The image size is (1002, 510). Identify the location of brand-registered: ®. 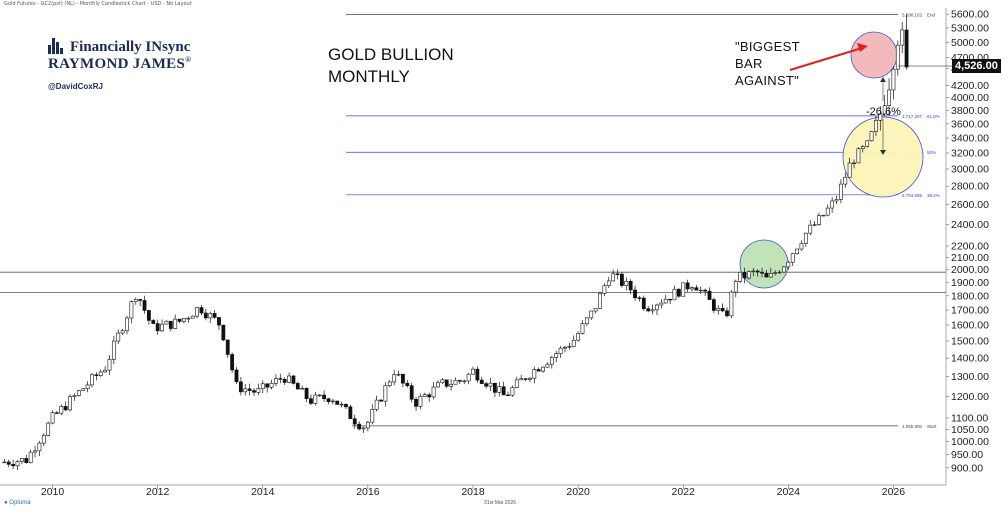
(188, 59).